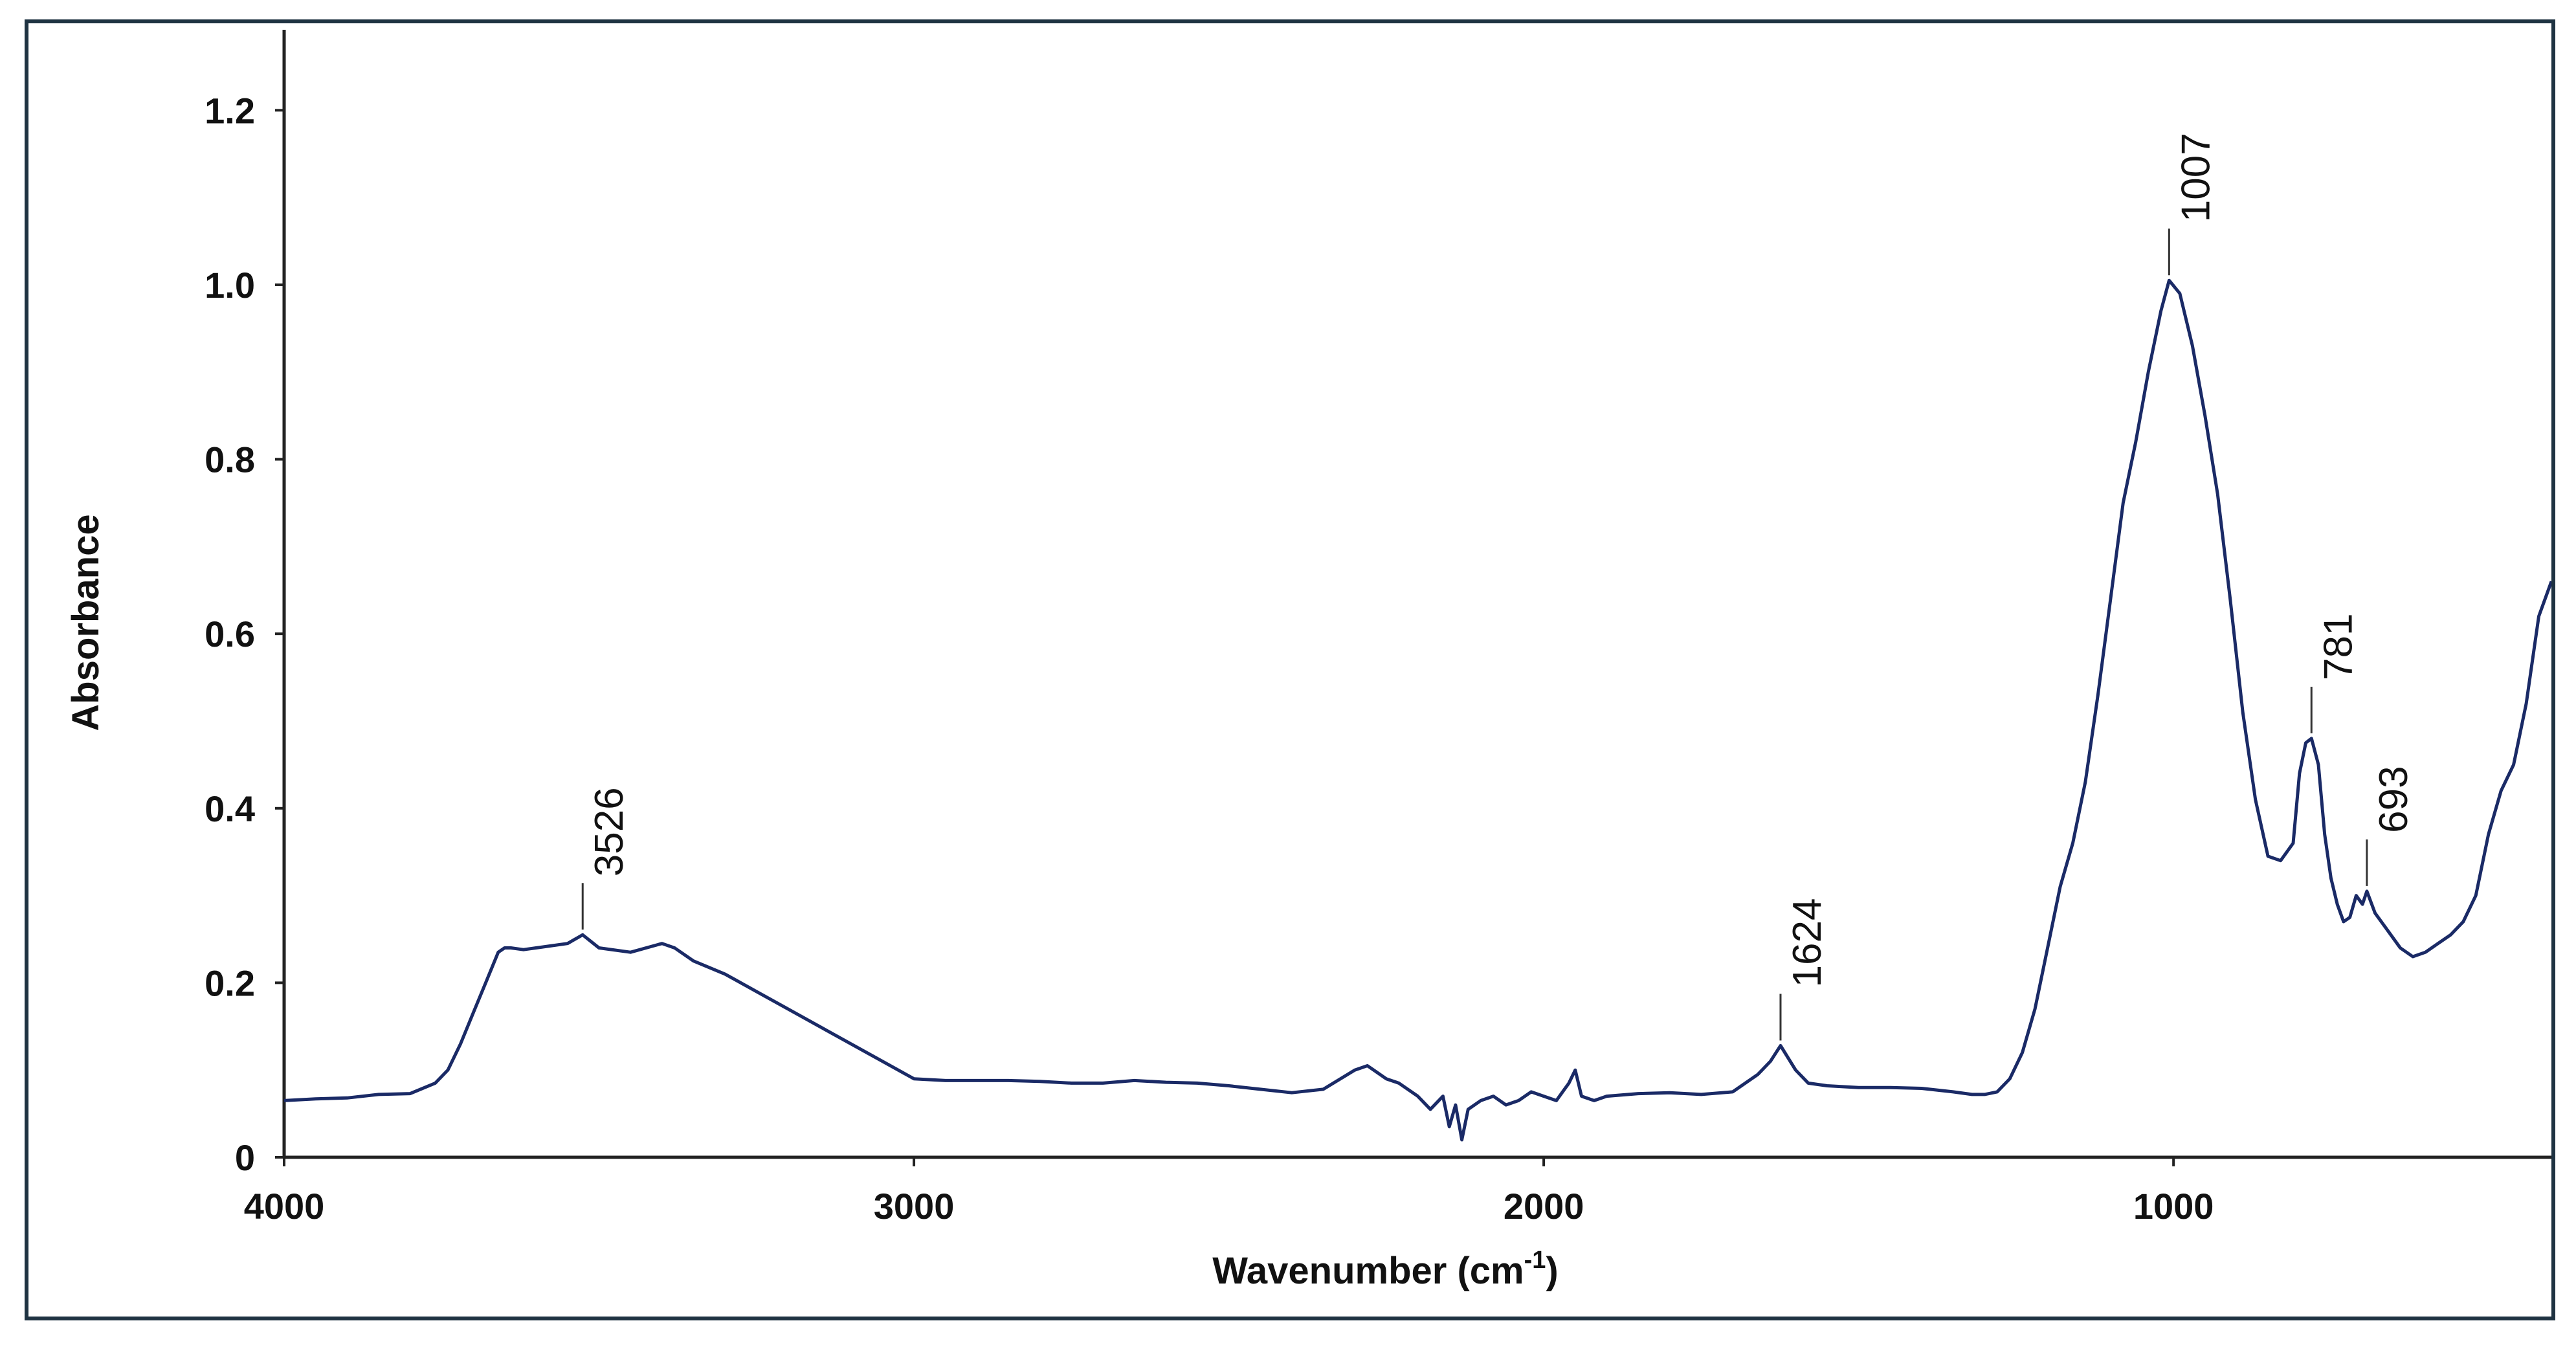  I want to click on peak-label-1624: 1624, so click(1807, 943).